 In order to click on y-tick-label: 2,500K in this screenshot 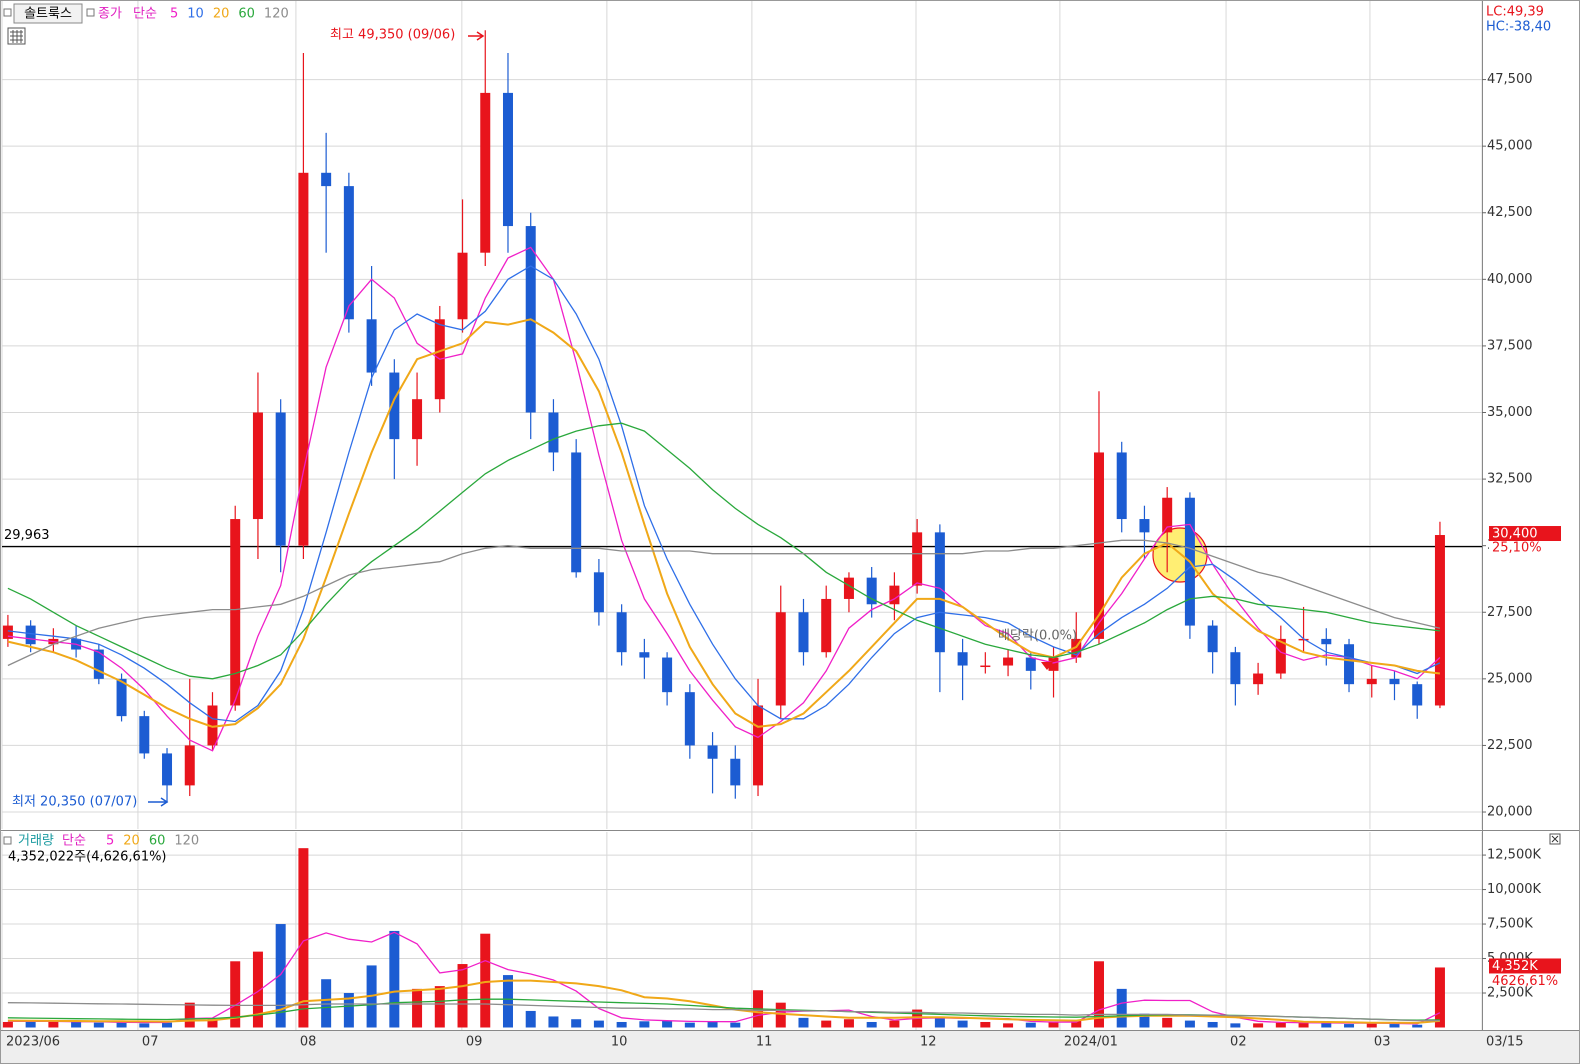, I will do `click(1510, 993)`.